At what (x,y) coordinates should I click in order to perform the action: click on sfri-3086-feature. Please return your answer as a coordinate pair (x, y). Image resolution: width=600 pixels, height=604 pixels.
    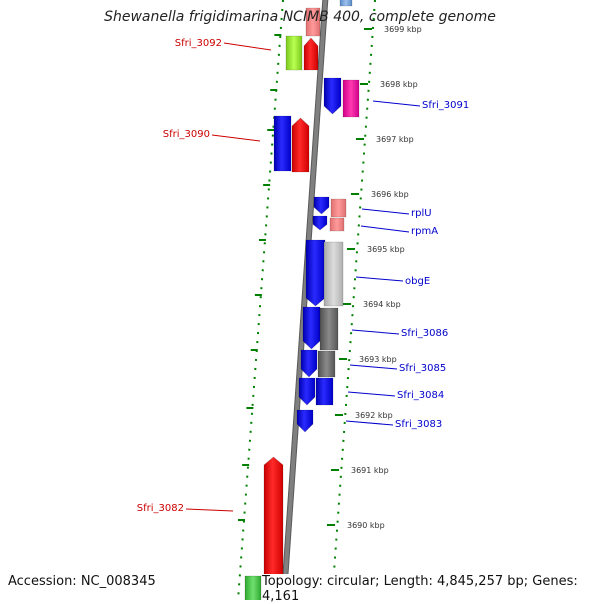
    Looking at the image, I should click on (311, 328).